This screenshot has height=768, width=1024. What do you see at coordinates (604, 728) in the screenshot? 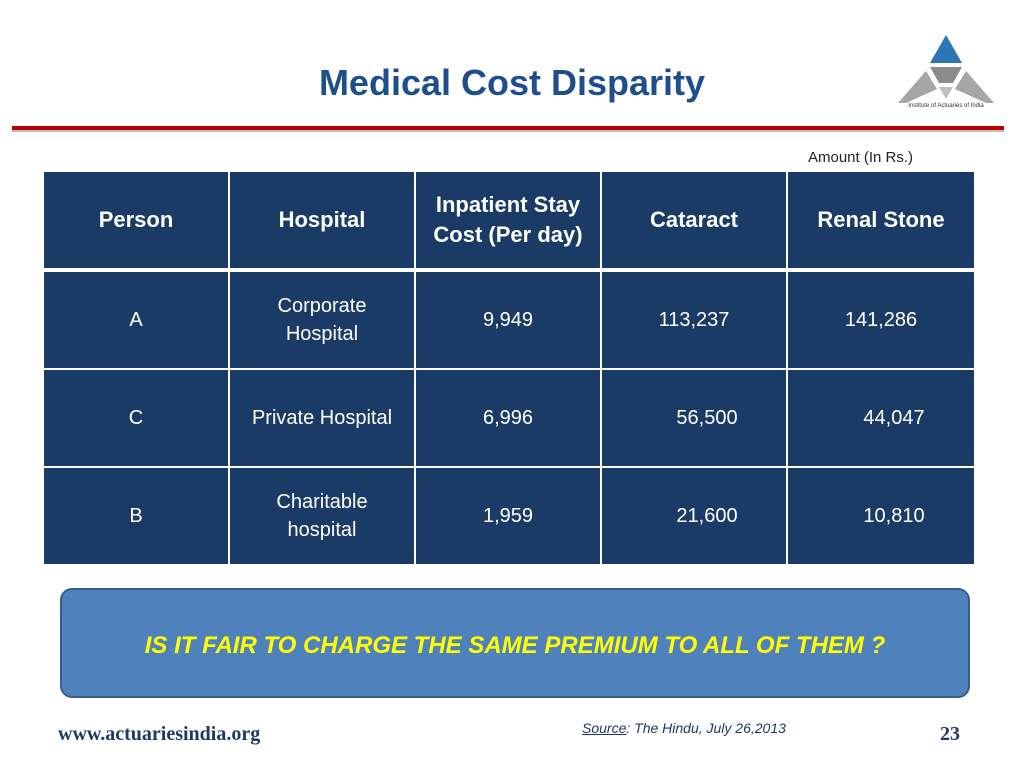
I see `source-label: Source` at bounding box center [604, 728].